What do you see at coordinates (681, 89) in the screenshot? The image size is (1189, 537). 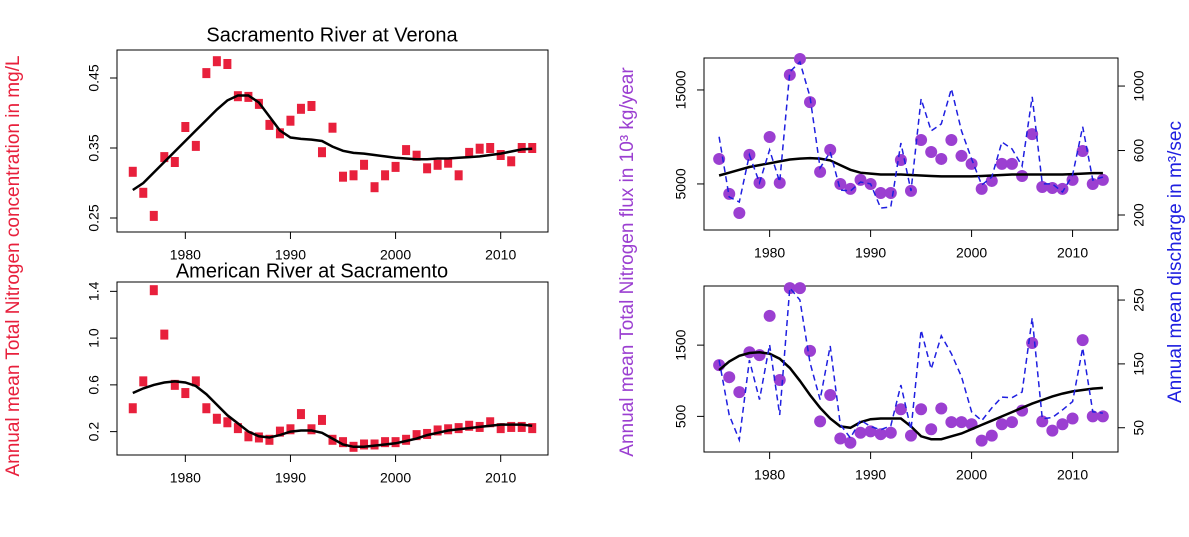 I see `y-tick-label: 15000` at bounding box center [681, 89].